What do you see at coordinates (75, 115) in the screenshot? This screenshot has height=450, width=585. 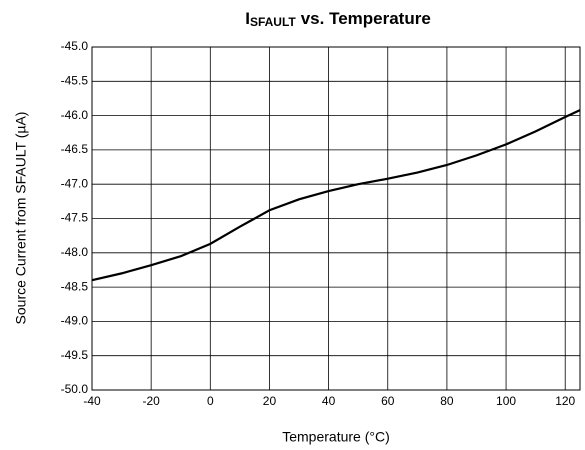 I see `y-tick-label: -46.0` at bounding box center [75, 115].